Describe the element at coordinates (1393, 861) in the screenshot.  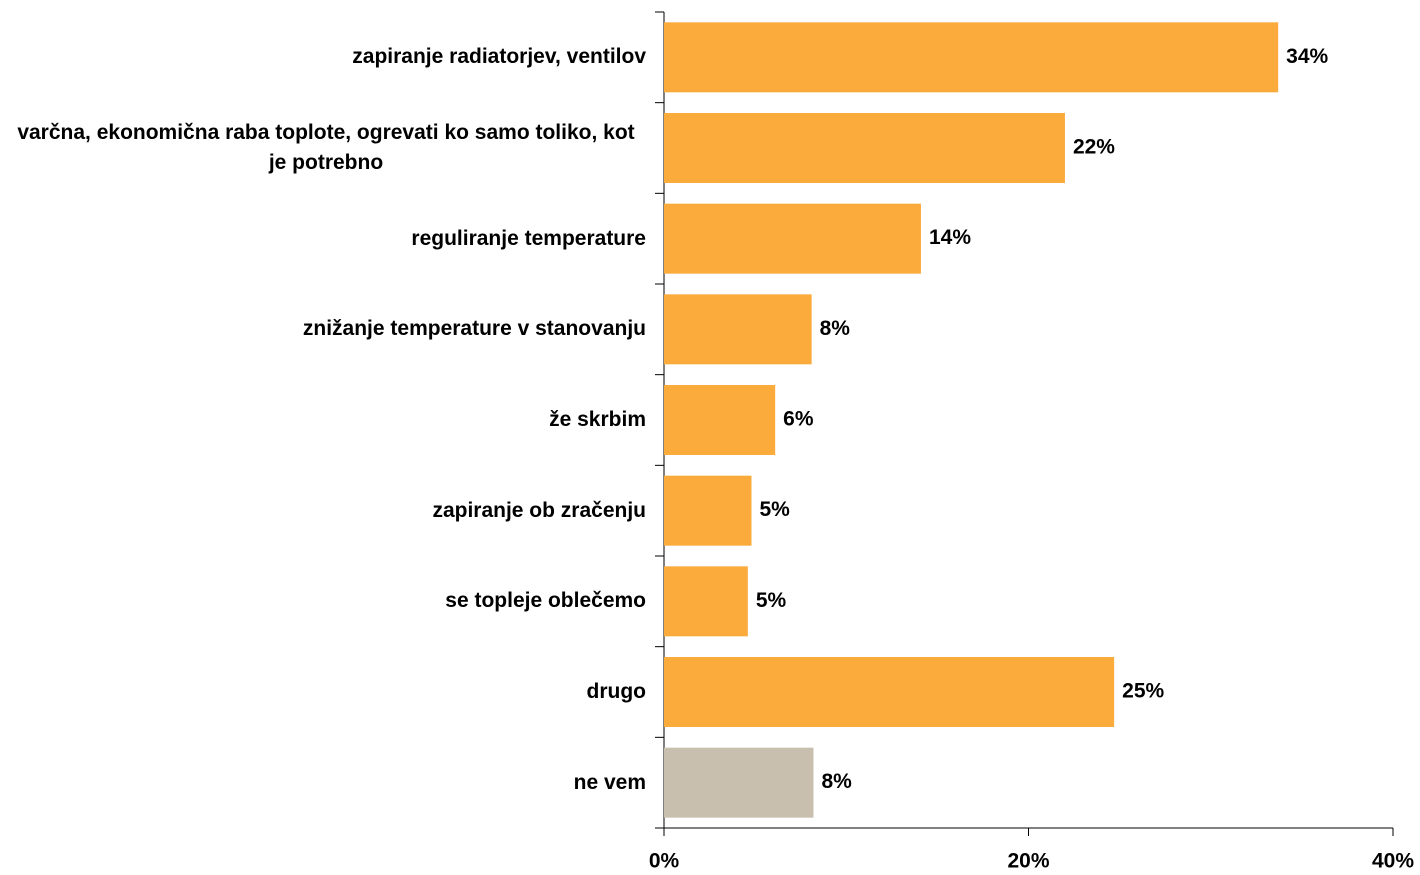
I see `x-tick-label: 40%` at that location.